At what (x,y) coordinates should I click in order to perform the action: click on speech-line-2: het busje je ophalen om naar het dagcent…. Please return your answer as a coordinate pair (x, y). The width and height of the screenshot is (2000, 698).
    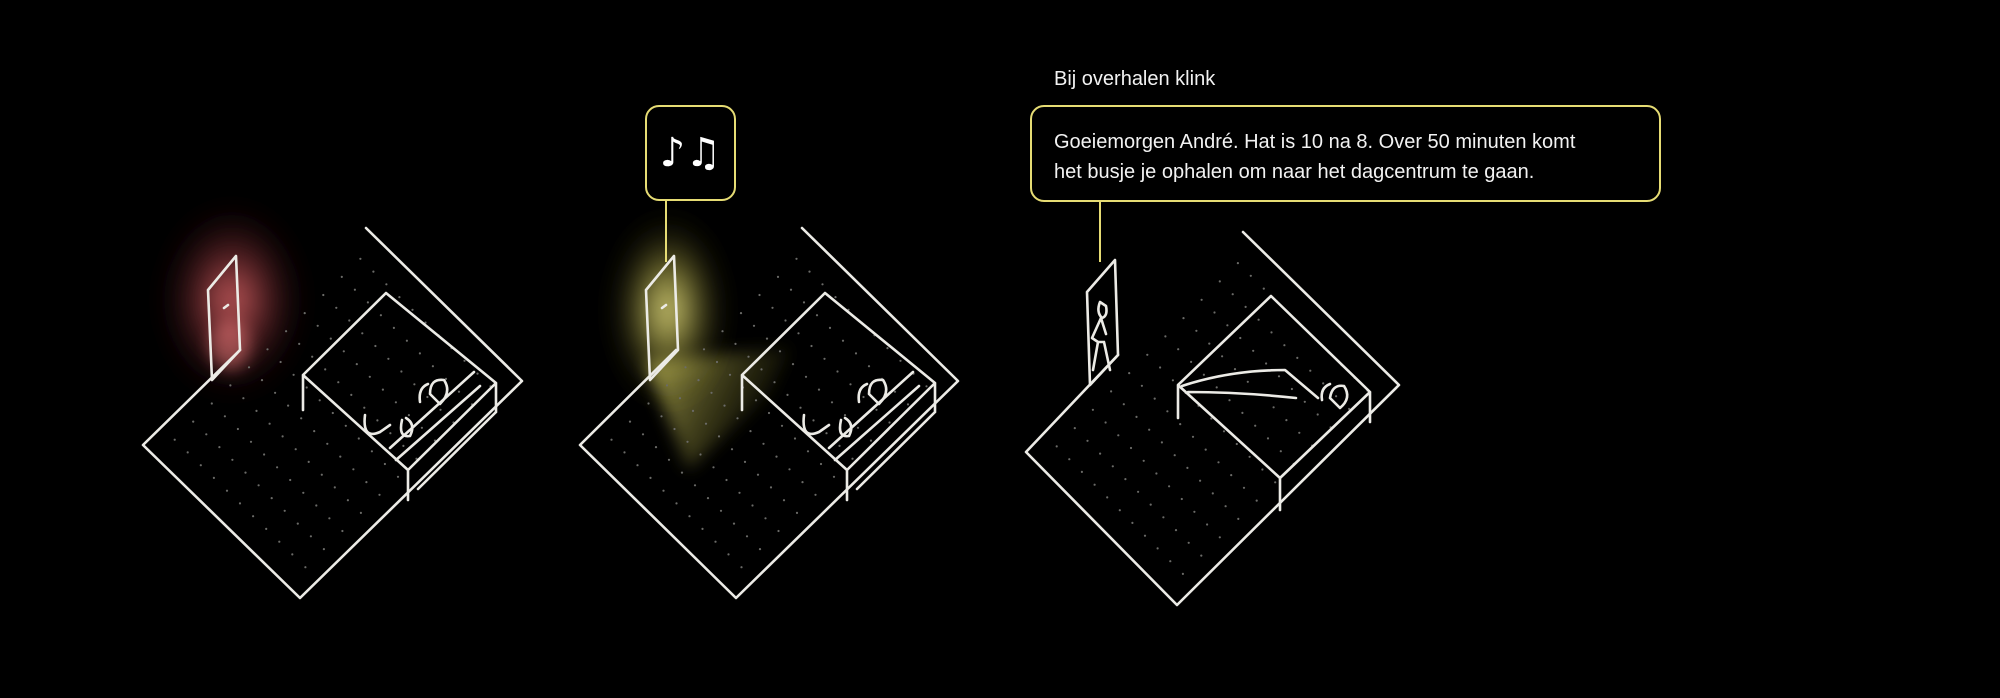
    Looking at the image, I should click on (1294, 172).